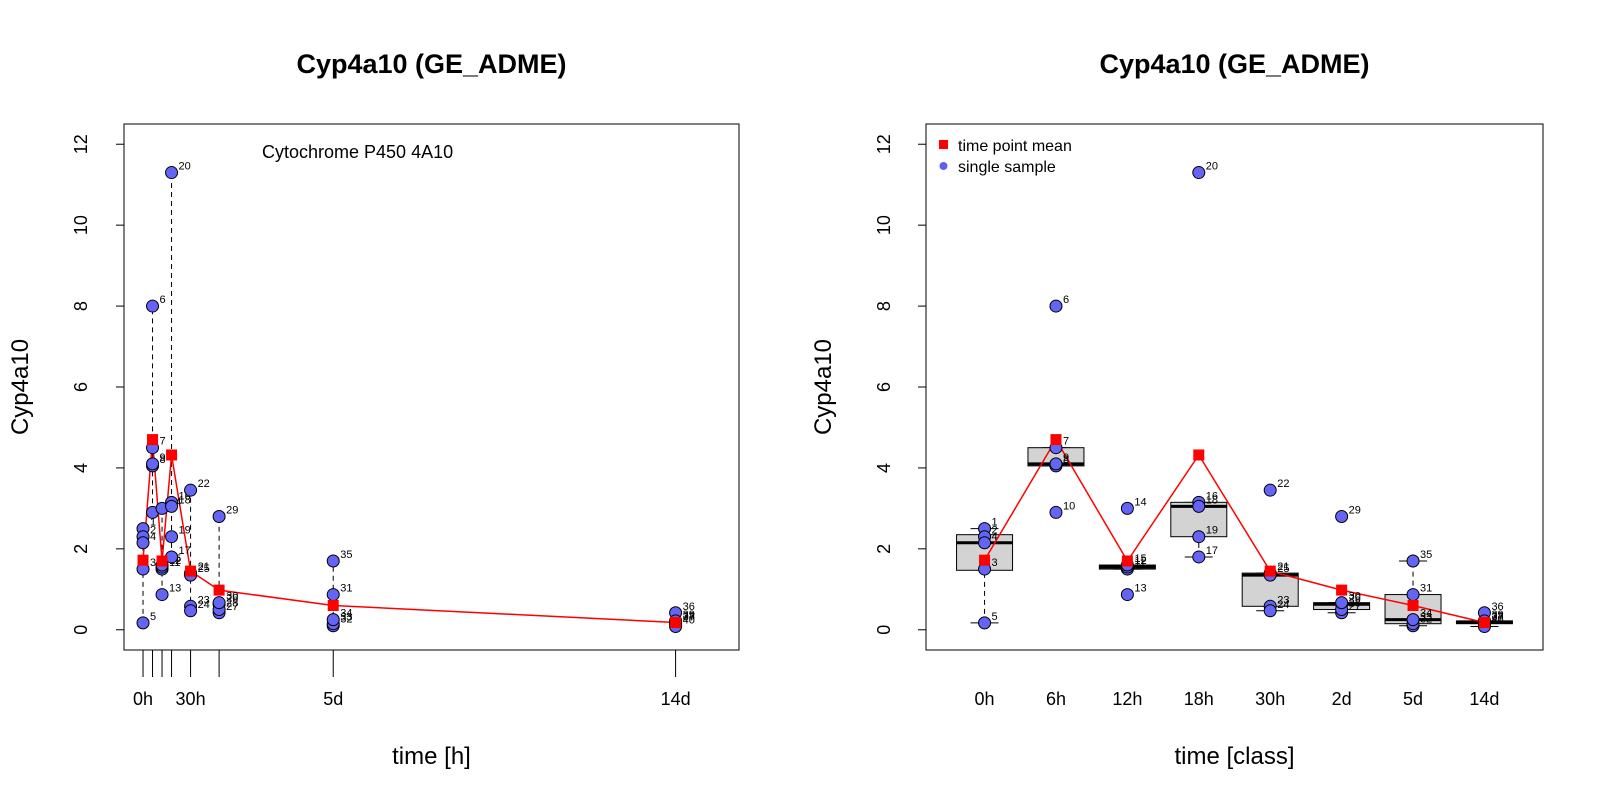 The image size is (1600, 805). Describe the element at coordinates (153, 531) in the screenshot. I see `left-sample-label: 2` at that location.